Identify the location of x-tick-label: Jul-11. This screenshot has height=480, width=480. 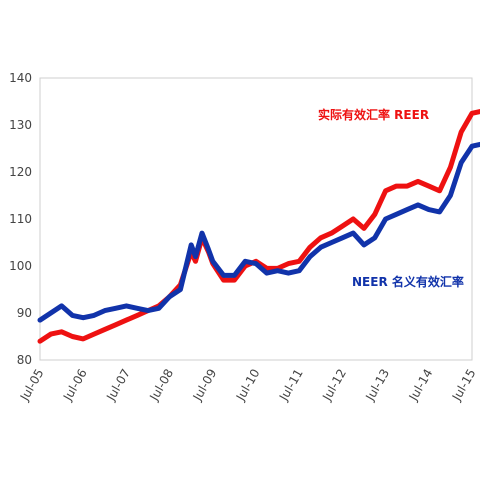
(291, 385).